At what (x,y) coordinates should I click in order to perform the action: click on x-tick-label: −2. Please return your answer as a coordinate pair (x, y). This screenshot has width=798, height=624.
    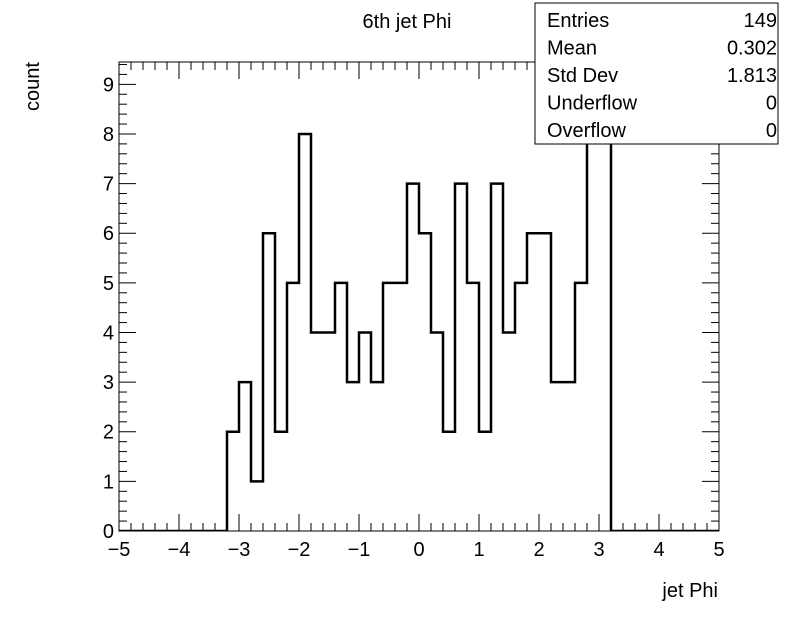
    Looking at the image, I should click on (299, 550).